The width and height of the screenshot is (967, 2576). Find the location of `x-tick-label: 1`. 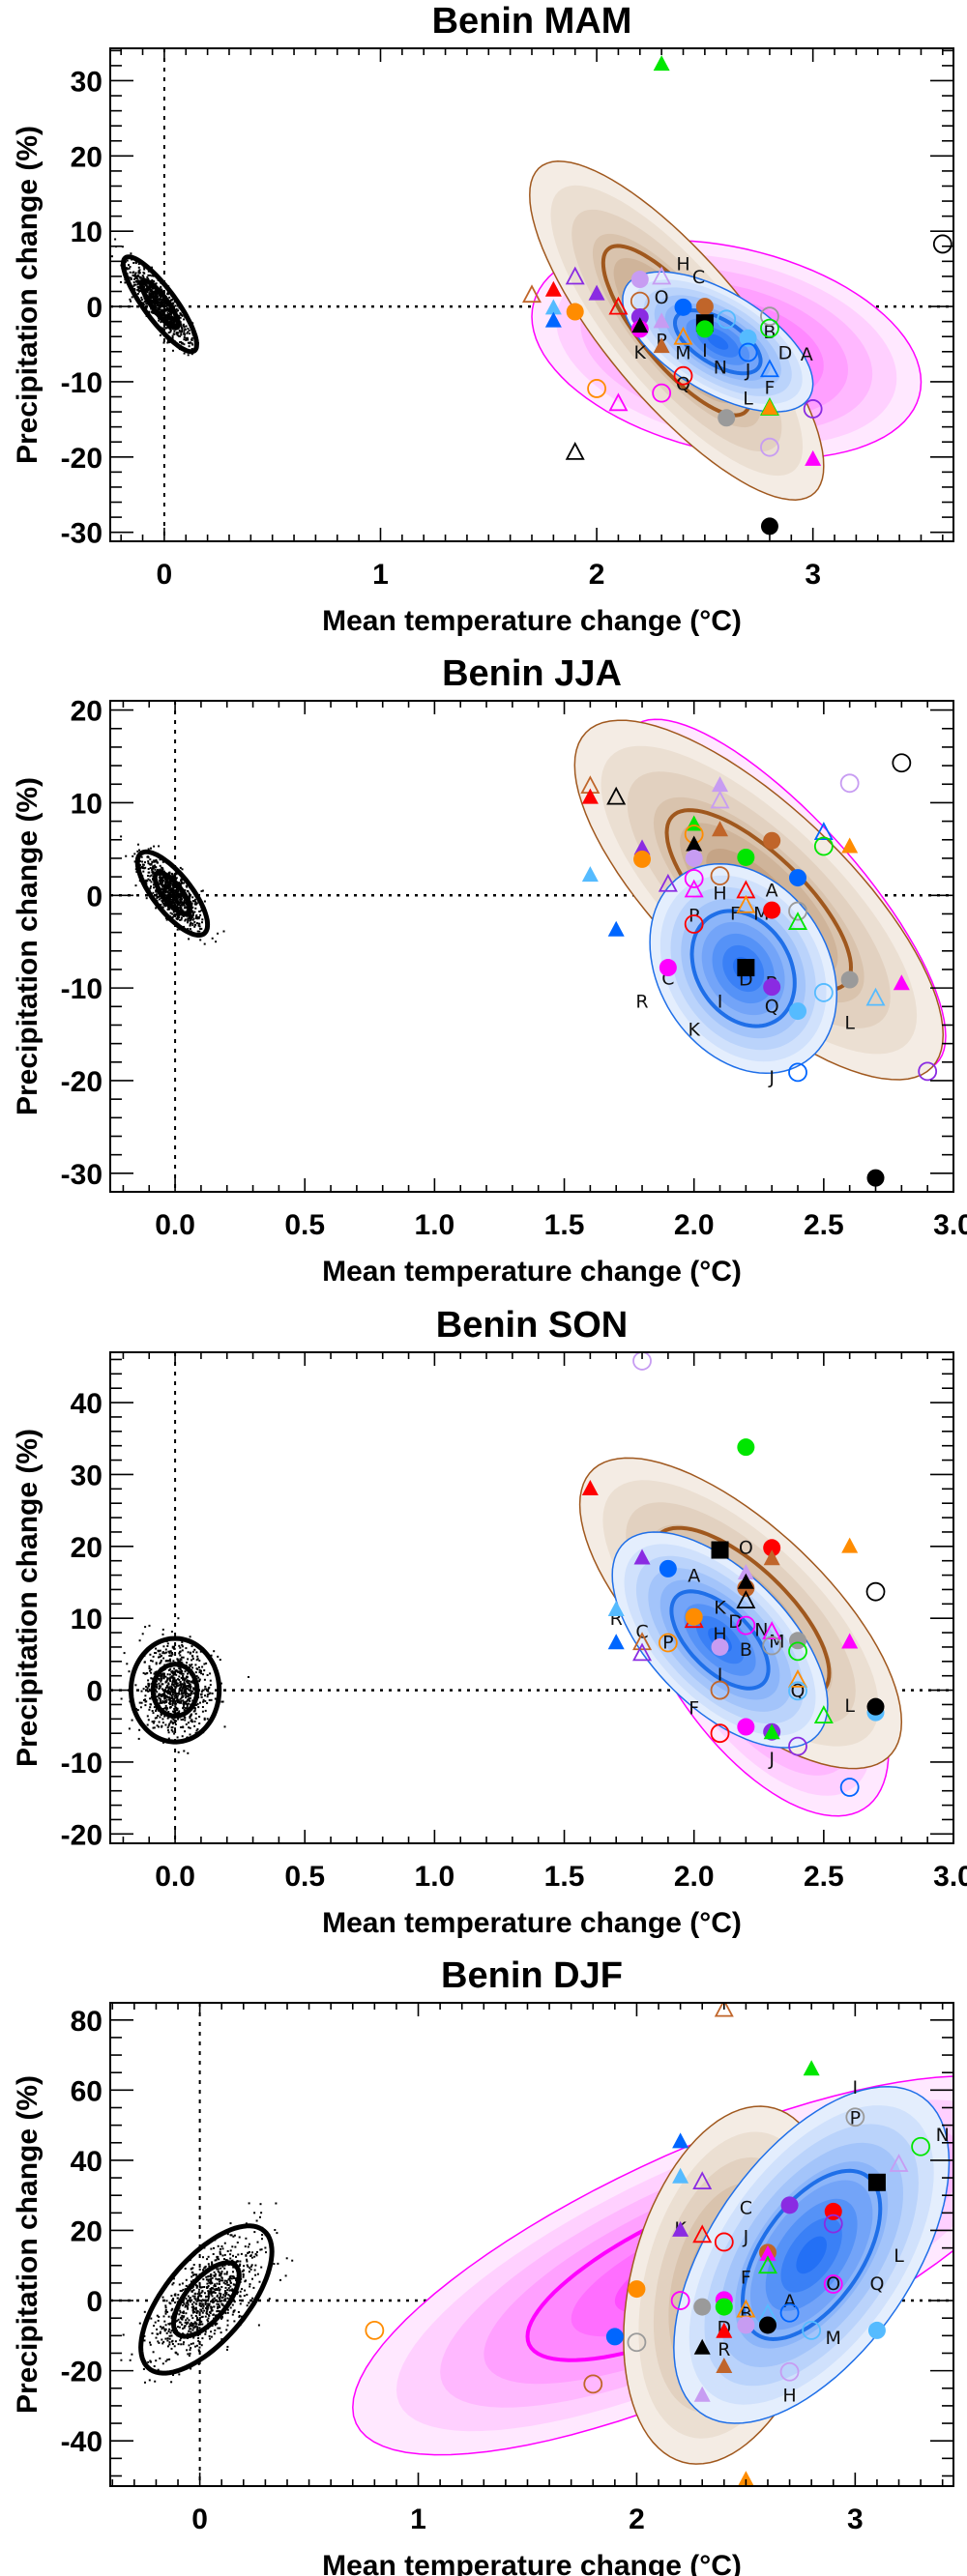

x-tick-label: 1 is located at coordinates (380, 575).